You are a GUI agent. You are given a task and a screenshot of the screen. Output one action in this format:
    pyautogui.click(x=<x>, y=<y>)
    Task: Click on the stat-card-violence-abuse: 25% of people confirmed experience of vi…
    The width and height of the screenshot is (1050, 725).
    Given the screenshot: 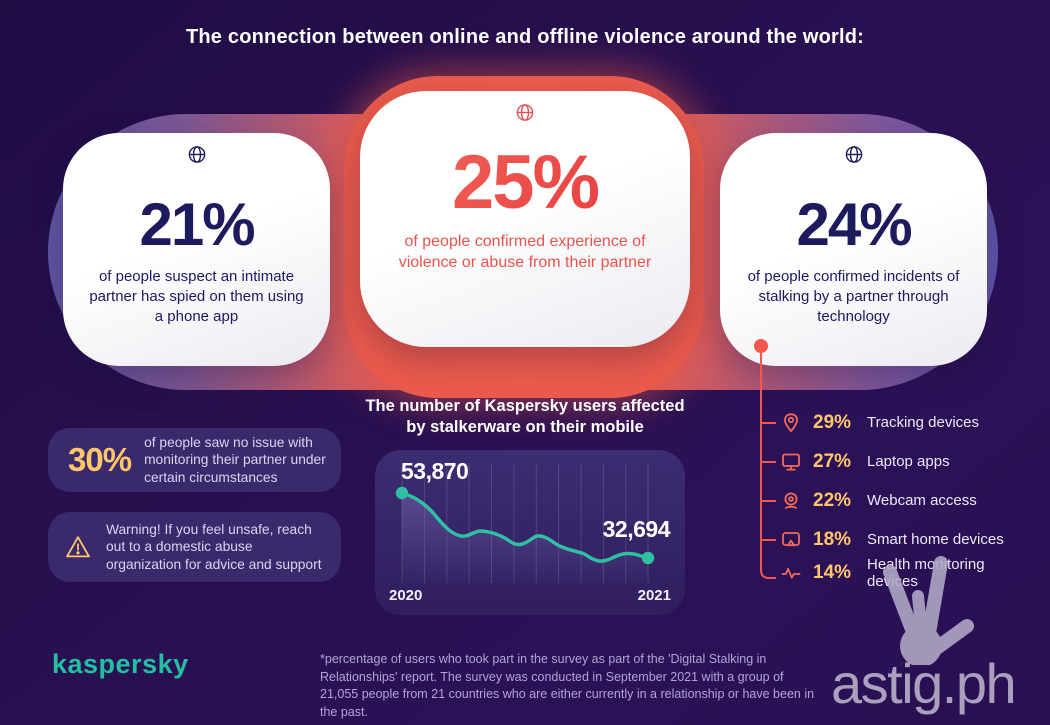 What is the action you would take?
    pyautogui.click(x=525, y=219)
    